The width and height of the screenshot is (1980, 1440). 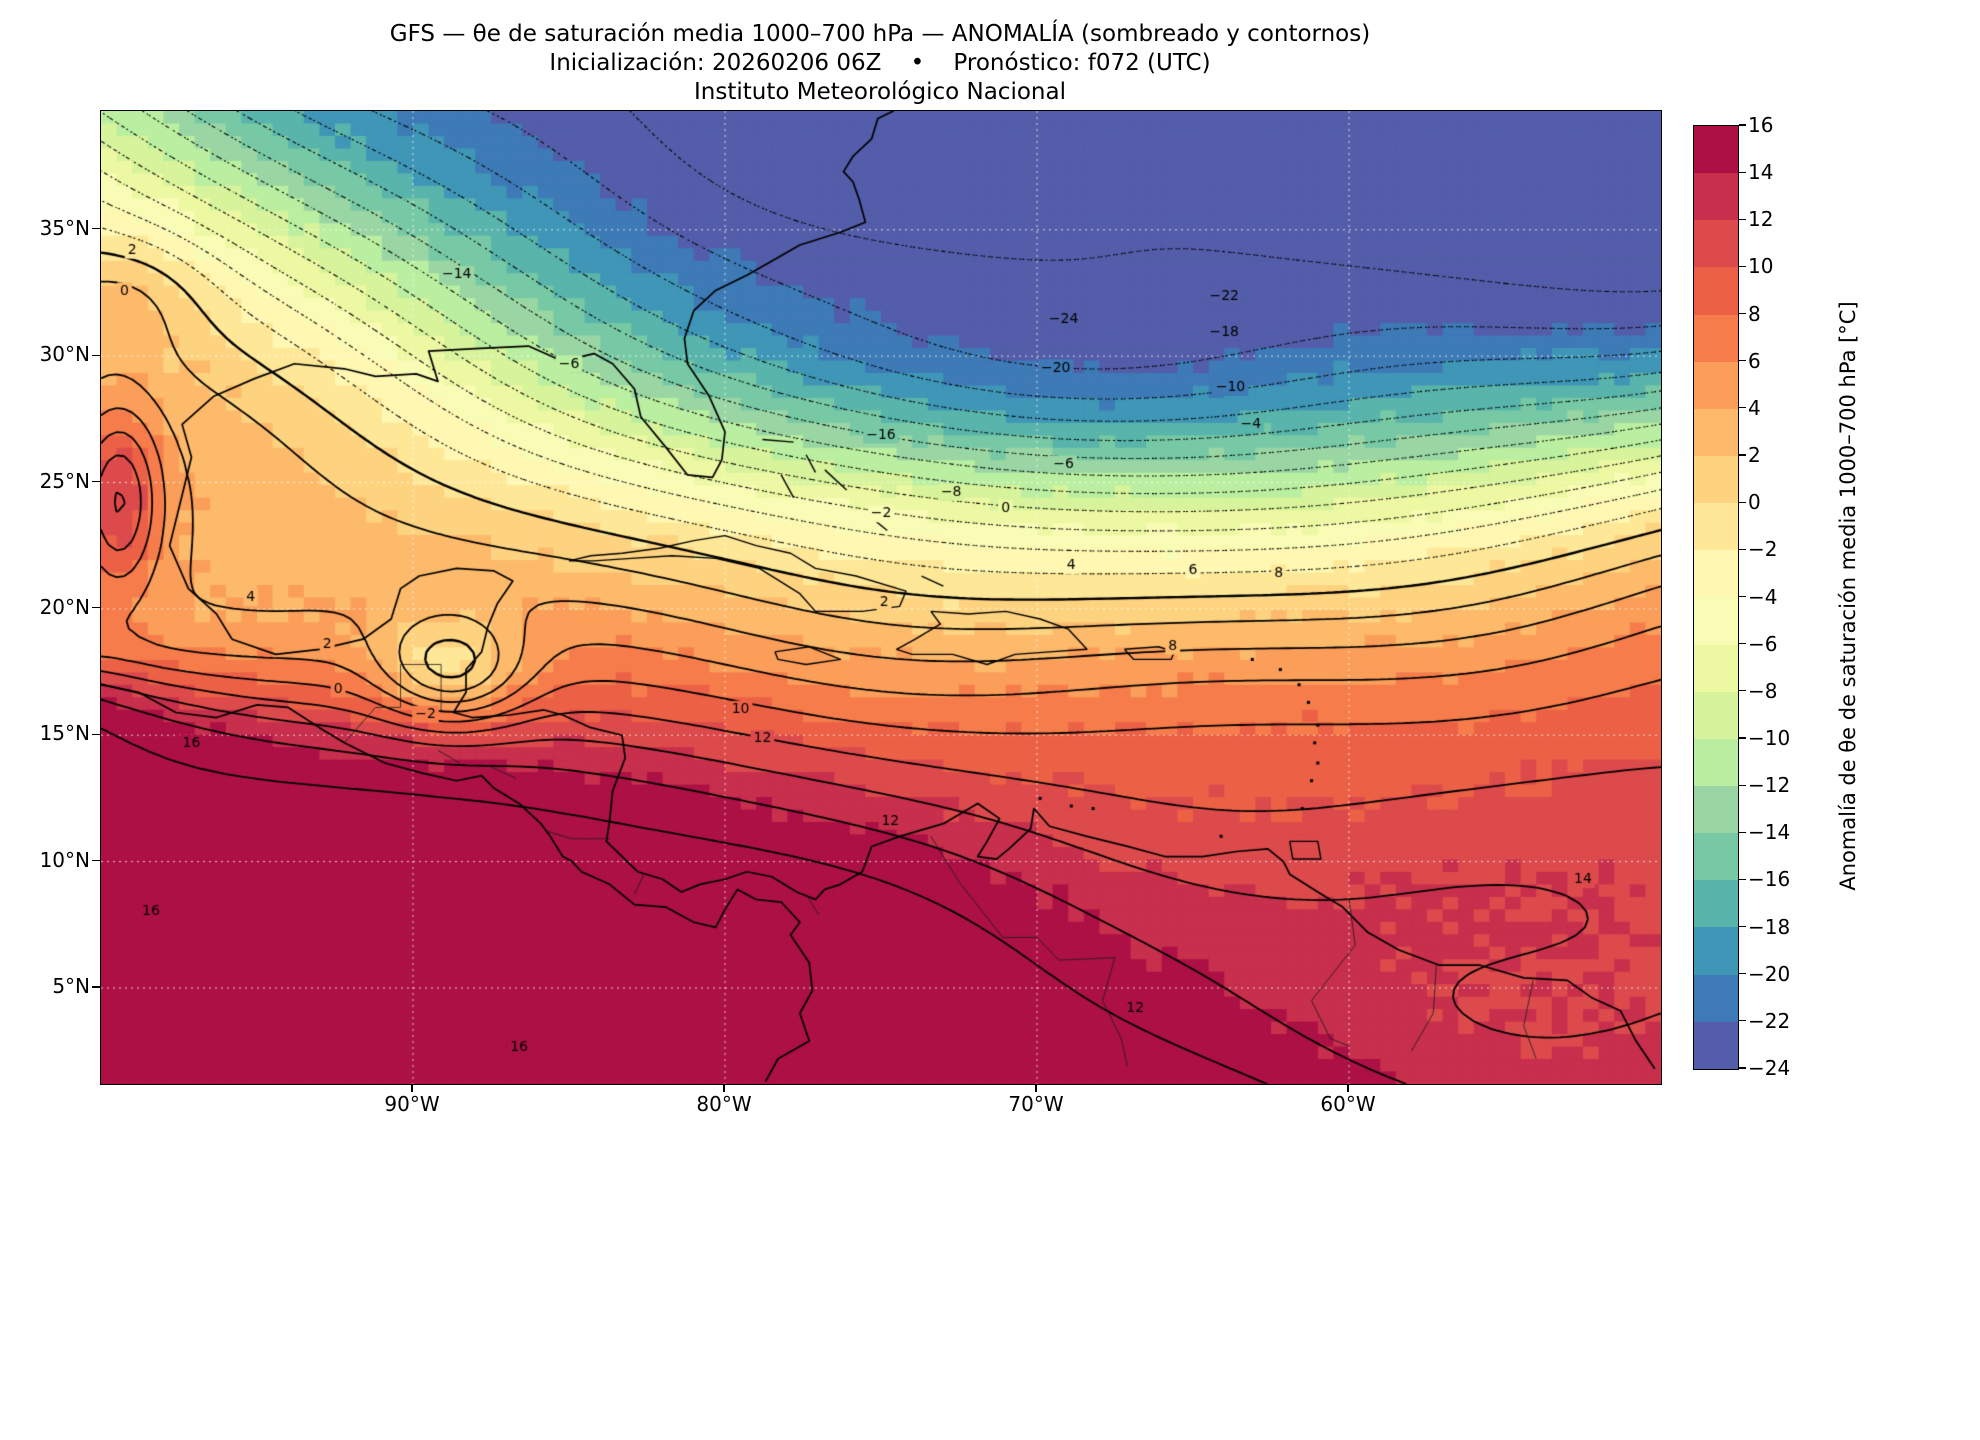 I want to click on colorbar-tick-label: 12, so click(x=1761, y=219).